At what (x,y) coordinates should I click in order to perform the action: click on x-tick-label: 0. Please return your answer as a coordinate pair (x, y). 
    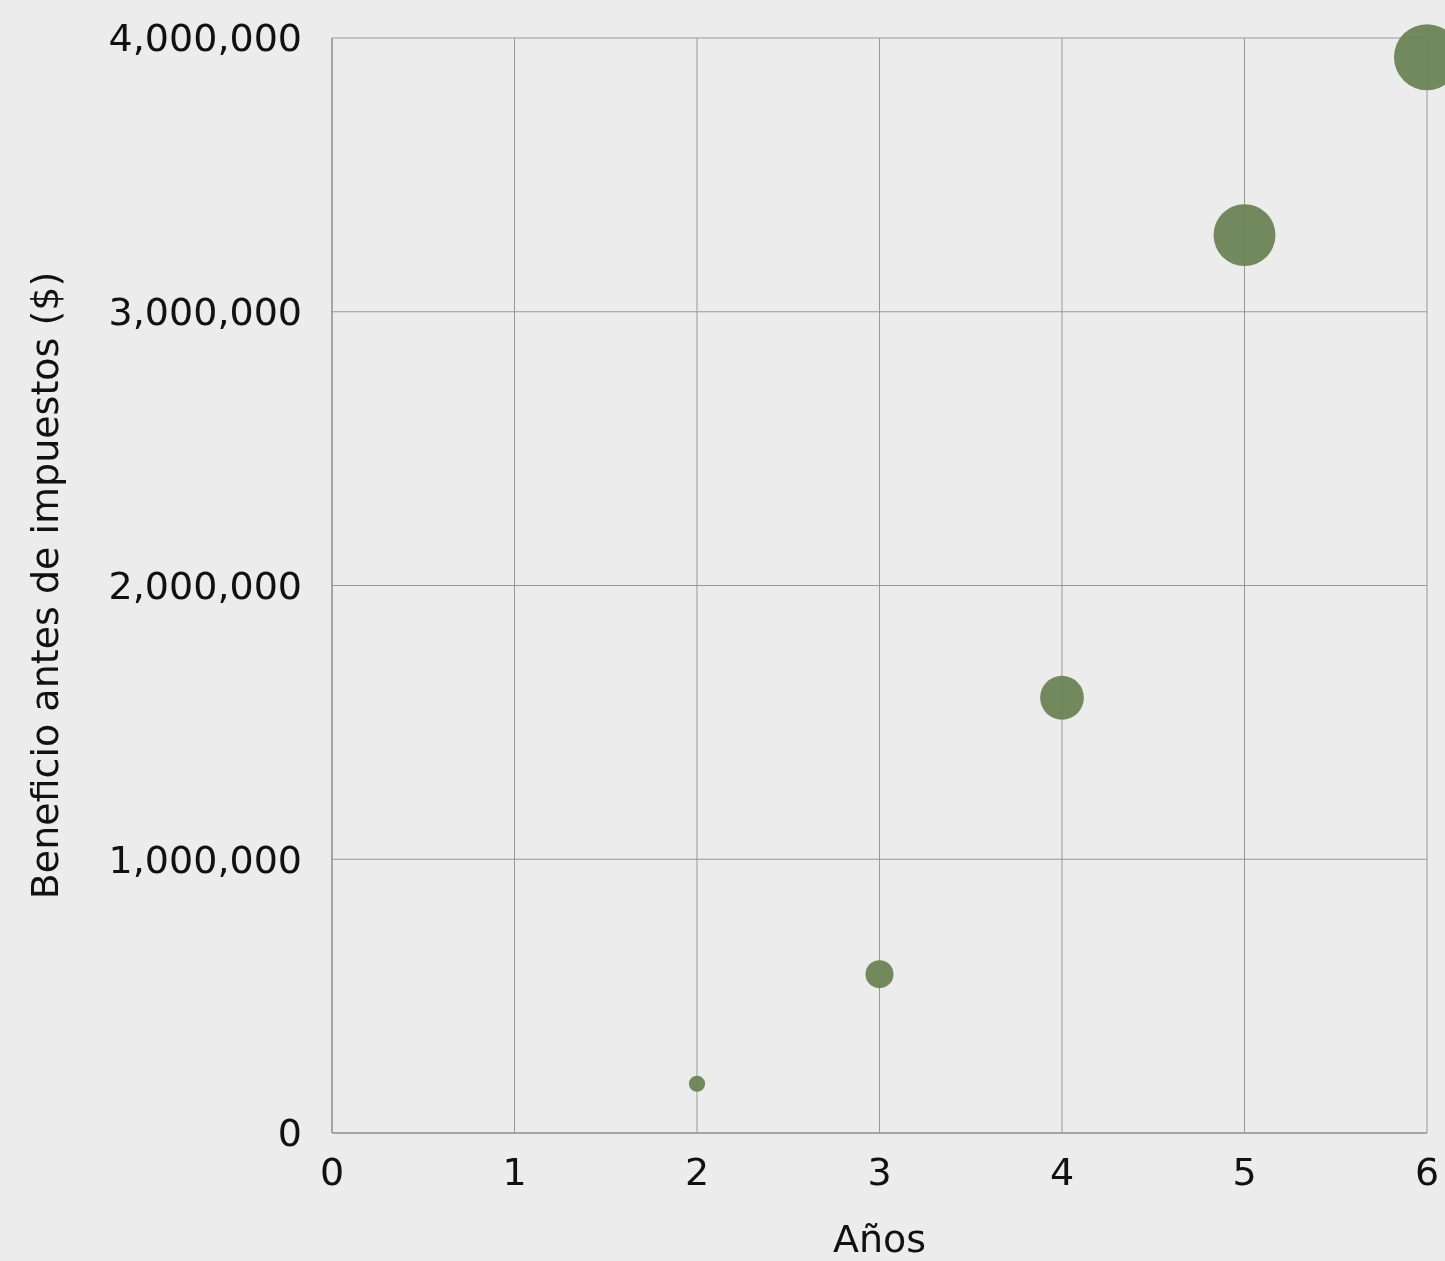
    Looking at the image, I should click on (332, 1172).